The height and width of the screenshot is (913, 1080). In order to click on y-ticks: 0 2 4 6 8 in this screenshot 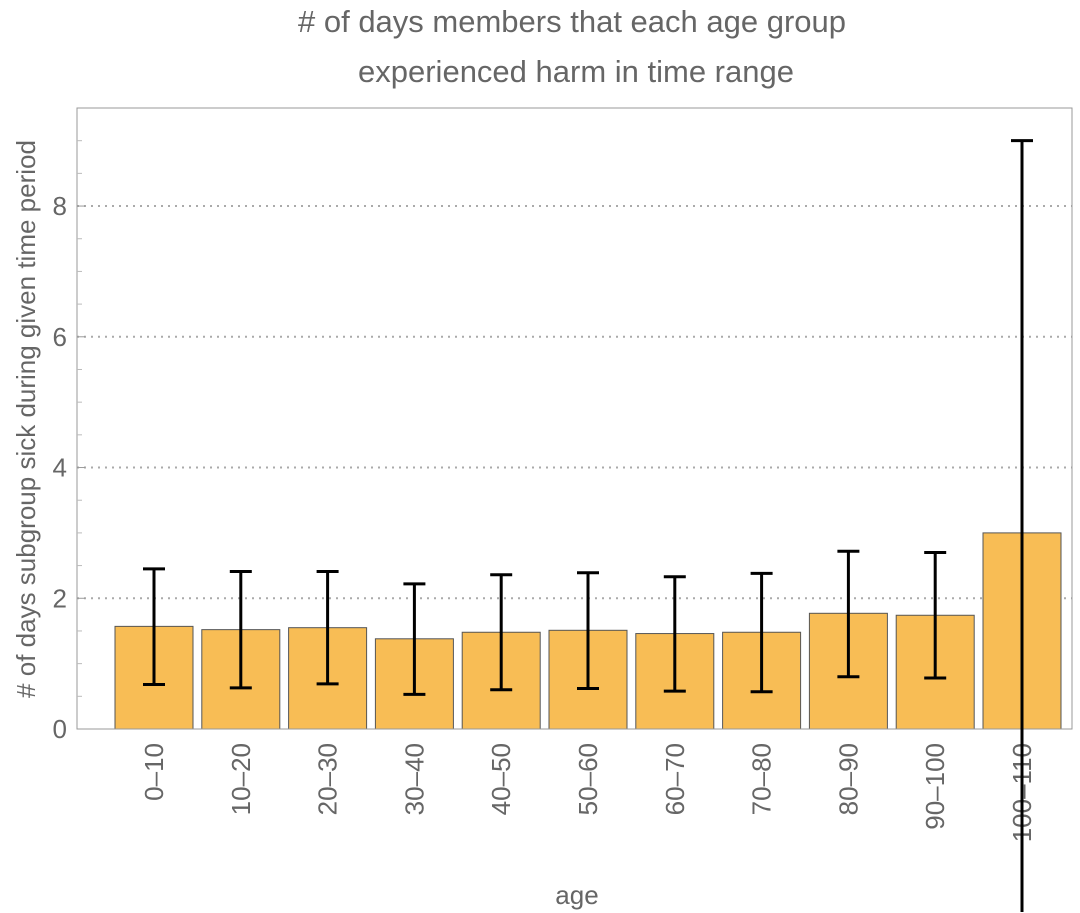, I will do `click(69, 442)`.